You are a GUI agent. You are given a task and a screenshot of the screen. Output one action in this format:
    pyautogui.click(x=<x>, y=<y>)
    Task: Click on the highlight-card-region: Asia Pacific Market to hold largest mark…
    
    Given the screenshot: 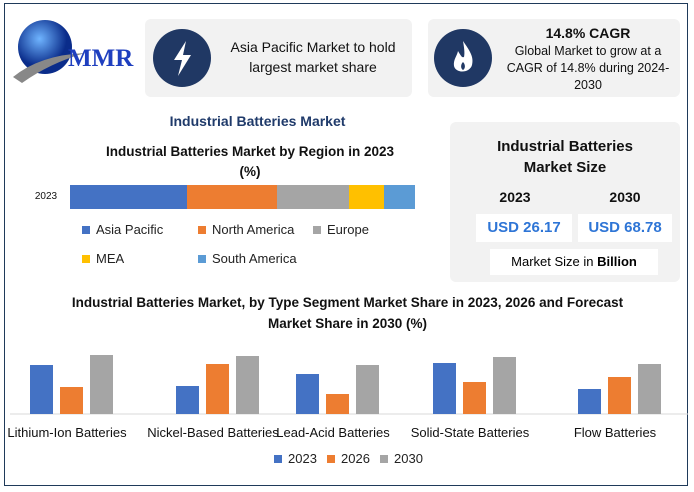 What is the action you would take?
    pyautogui.click(x=278, y=58)
    